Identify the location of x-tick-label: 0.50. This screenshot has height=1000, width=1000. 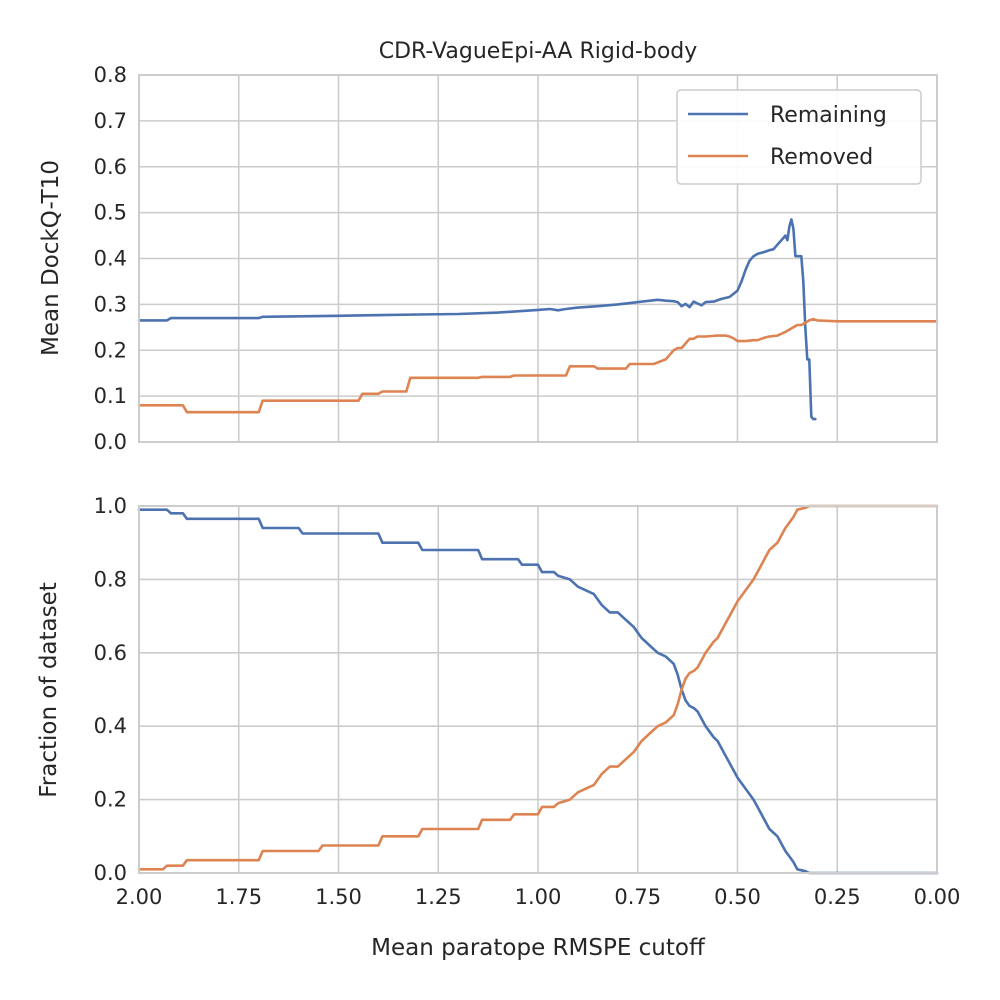
(737, 897).